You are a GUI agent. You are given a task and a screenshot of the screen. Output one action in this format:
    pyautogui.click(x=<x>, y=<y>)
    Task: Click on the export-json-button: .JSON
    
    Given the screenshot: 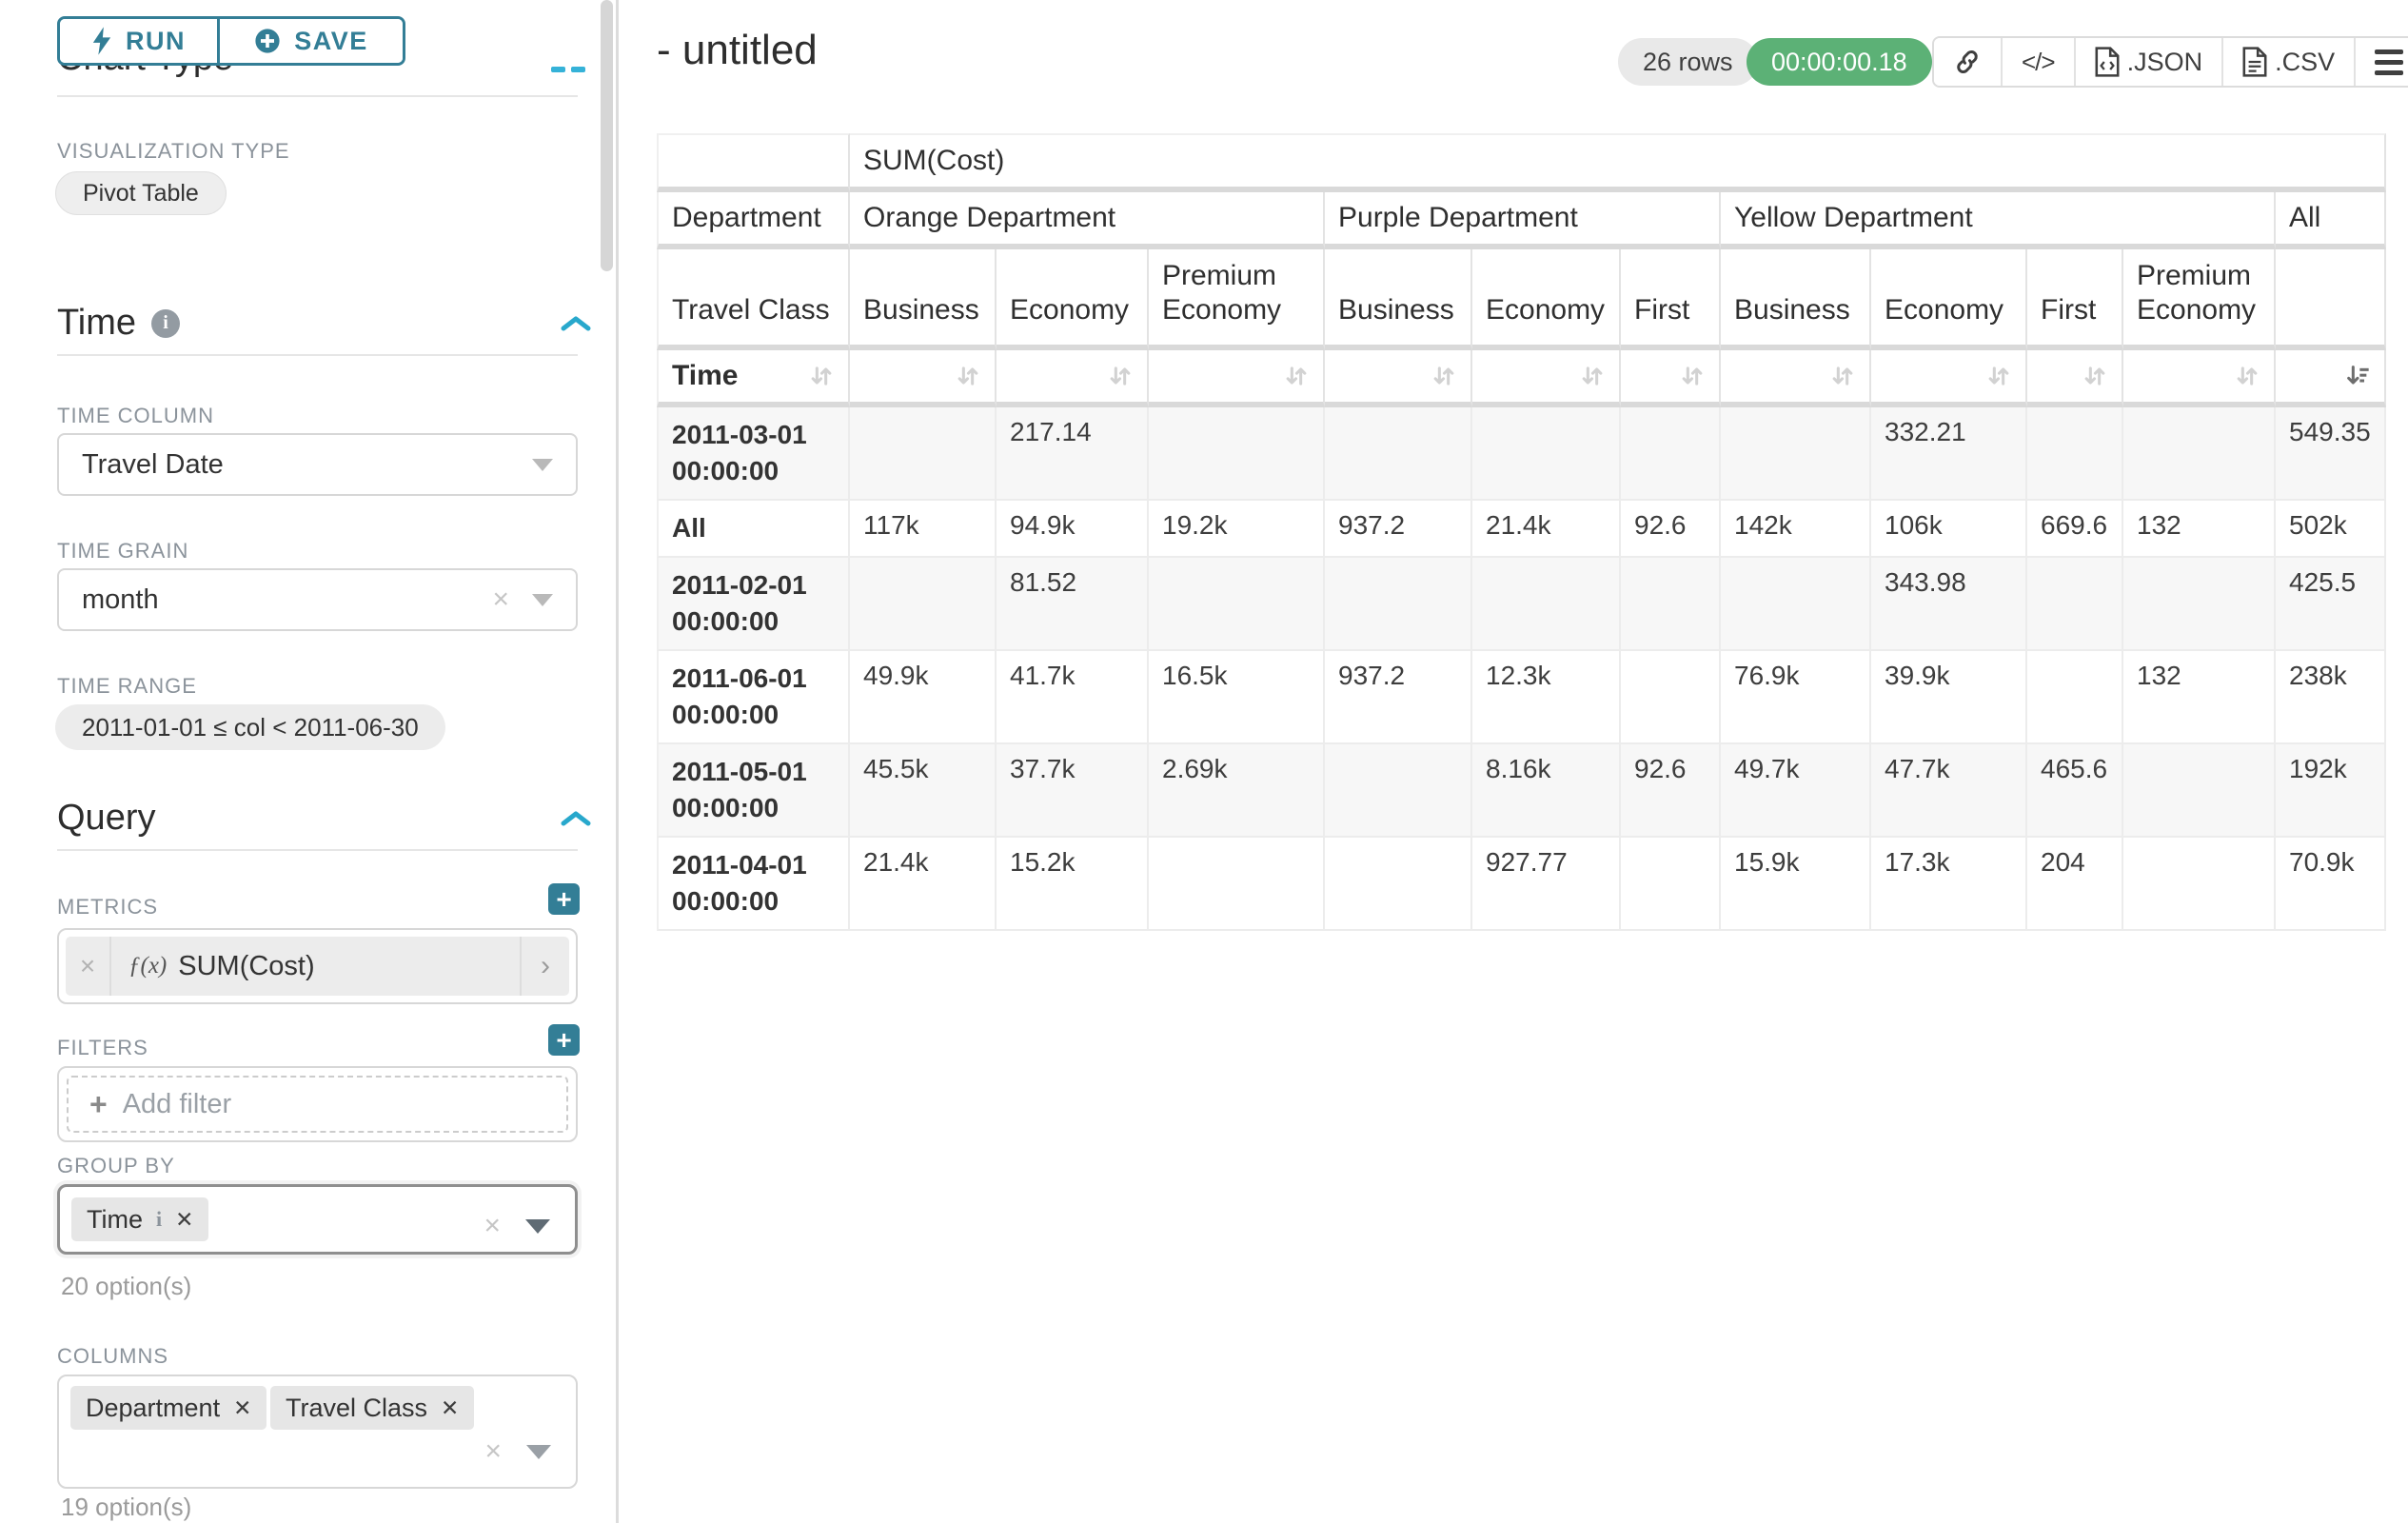 What is the action you would take?
    pyautogui.click(x=2149, y=62)
    